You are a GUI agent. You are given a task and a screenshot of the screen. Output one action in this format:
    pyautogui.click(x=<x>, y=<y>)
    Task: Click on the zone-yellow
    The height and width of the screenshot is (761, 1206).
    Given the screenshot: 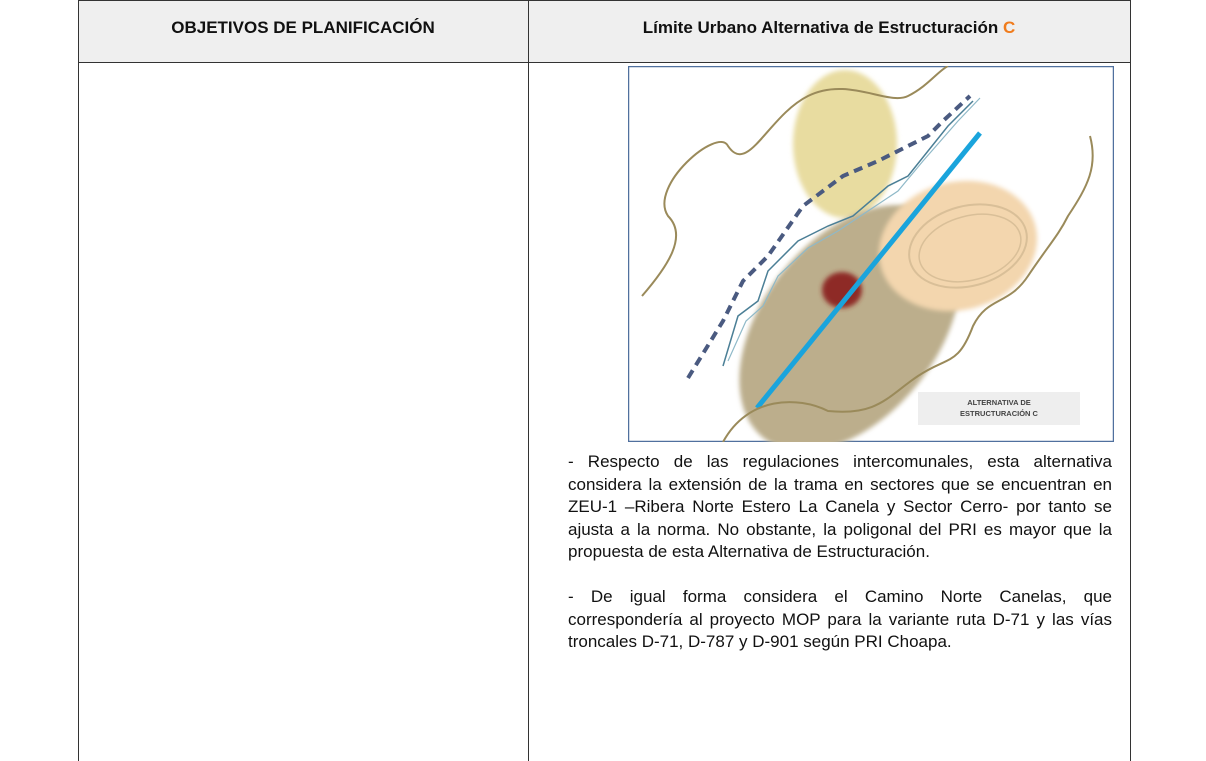 What is the action you would take?
    pyautogui.click(x=845, y=144)
    